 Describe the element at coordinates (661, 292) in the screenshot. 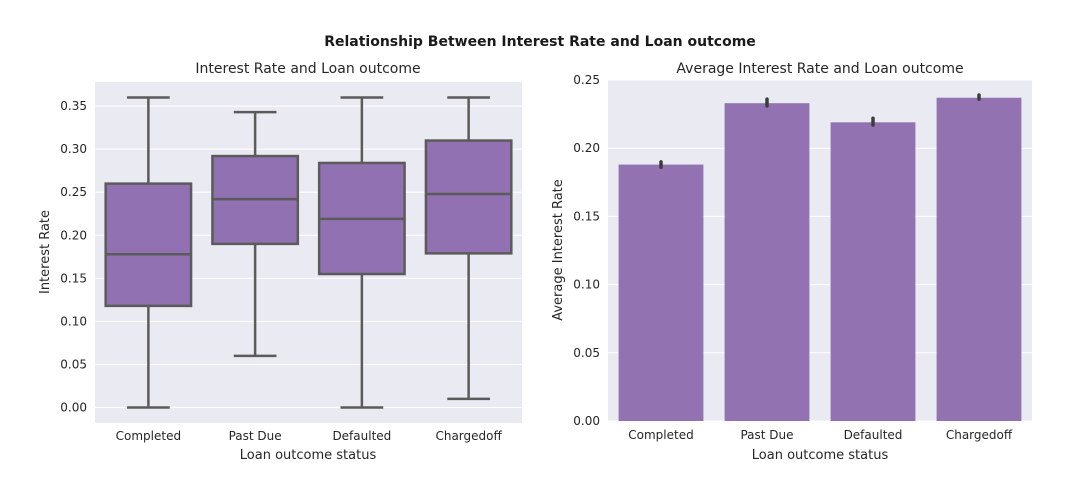

I see `bar-completed` at that location.